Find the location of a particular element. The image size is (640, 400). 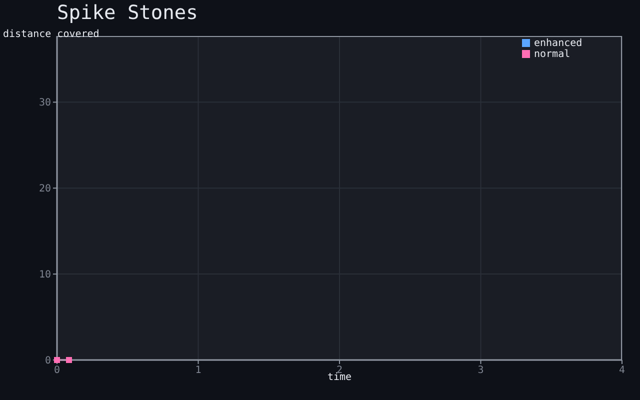

x-tick-label: 4 is located at coordinates (622, 370).